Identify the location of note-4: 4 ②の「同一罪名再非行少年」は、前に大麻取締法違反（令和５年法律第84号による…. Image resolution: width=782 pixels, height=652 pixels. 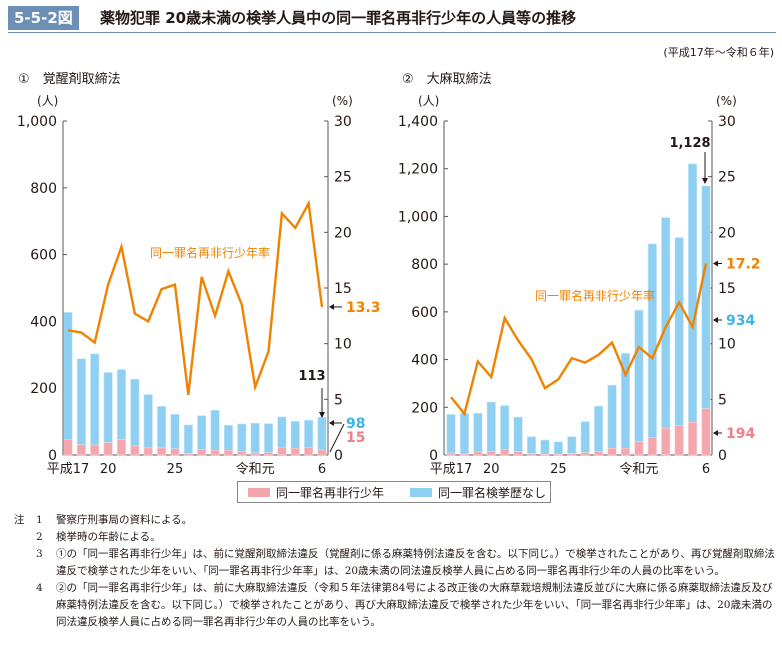
(395, 605).